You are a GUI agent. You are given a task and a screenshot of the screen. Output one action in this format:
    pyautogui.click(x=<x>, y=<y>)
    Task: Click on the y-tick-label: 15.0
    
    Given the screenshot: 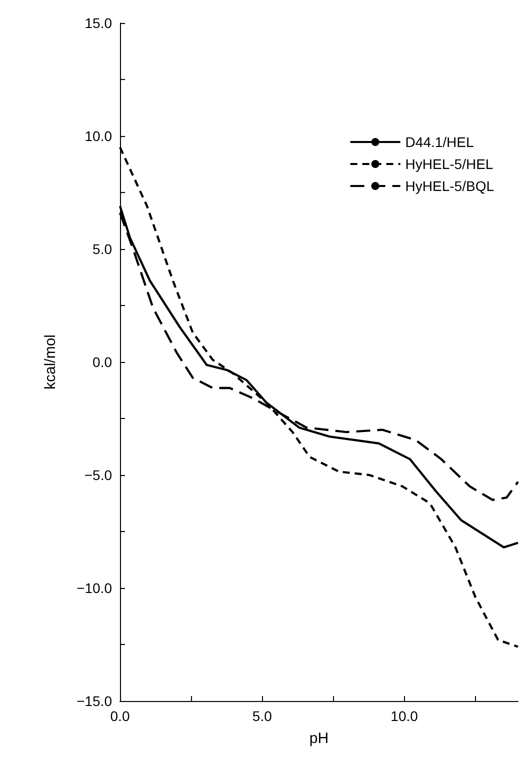 What is the action you would take?
    pyautogui.click(x=98, y=23)
    